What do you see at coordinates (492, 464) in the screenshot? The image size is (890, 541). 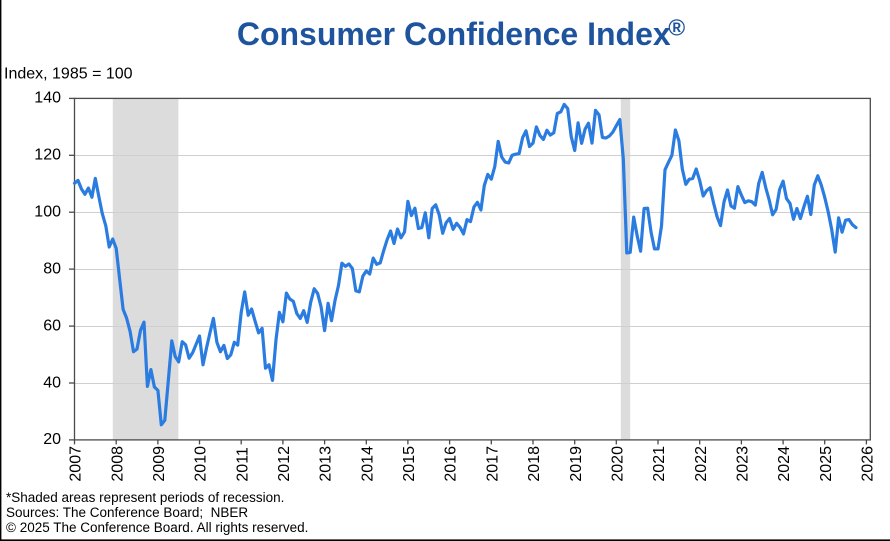 I see `svg-text: 2017` at bounding box center [492, 464].